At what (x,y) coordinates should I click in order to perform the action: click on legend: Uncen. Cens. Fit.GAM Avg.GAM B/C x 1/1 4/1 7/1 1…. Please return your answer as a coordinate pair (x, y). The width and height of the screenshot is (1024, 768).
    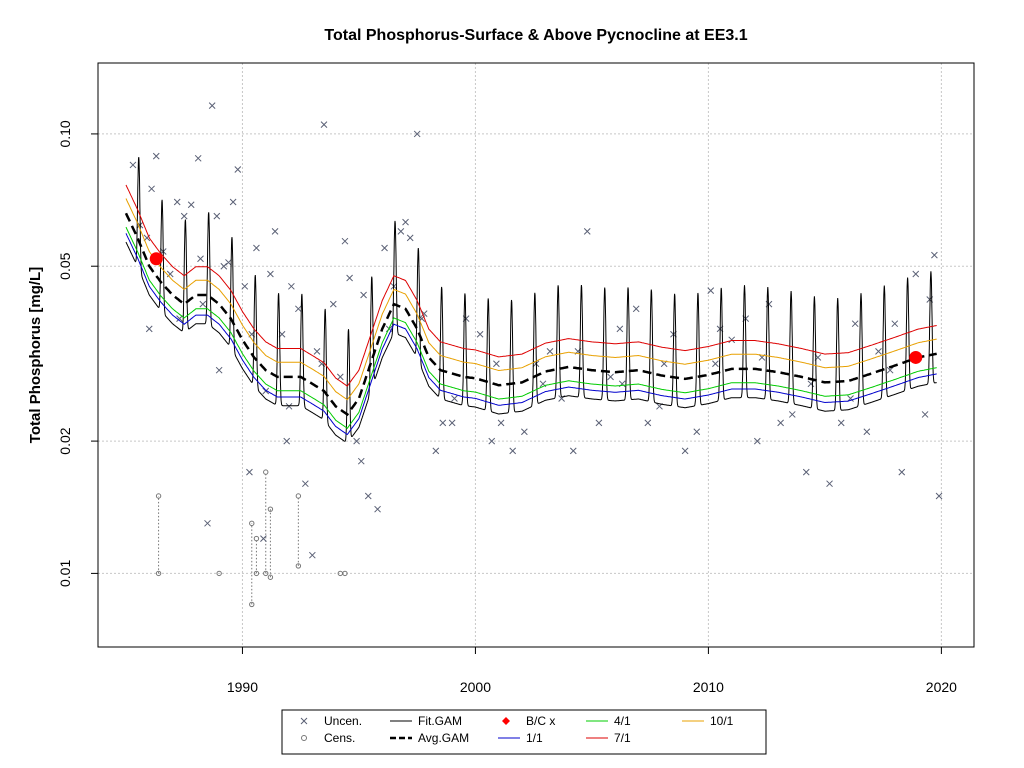
    Looking at the image, I should click on (524, 732).